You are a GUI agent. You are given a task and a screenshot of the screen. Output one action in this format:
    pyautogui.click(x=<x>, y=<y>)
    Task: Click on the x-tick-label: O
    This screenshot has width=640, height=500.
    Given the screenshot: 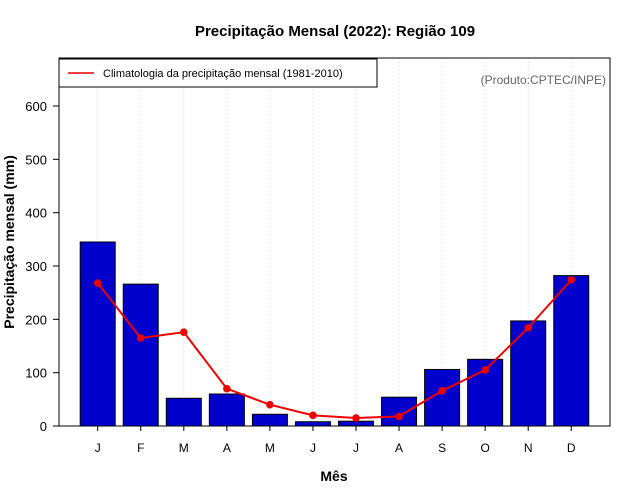 What is the action you would take?
    pyautogui.click(x=484, y=448)
    